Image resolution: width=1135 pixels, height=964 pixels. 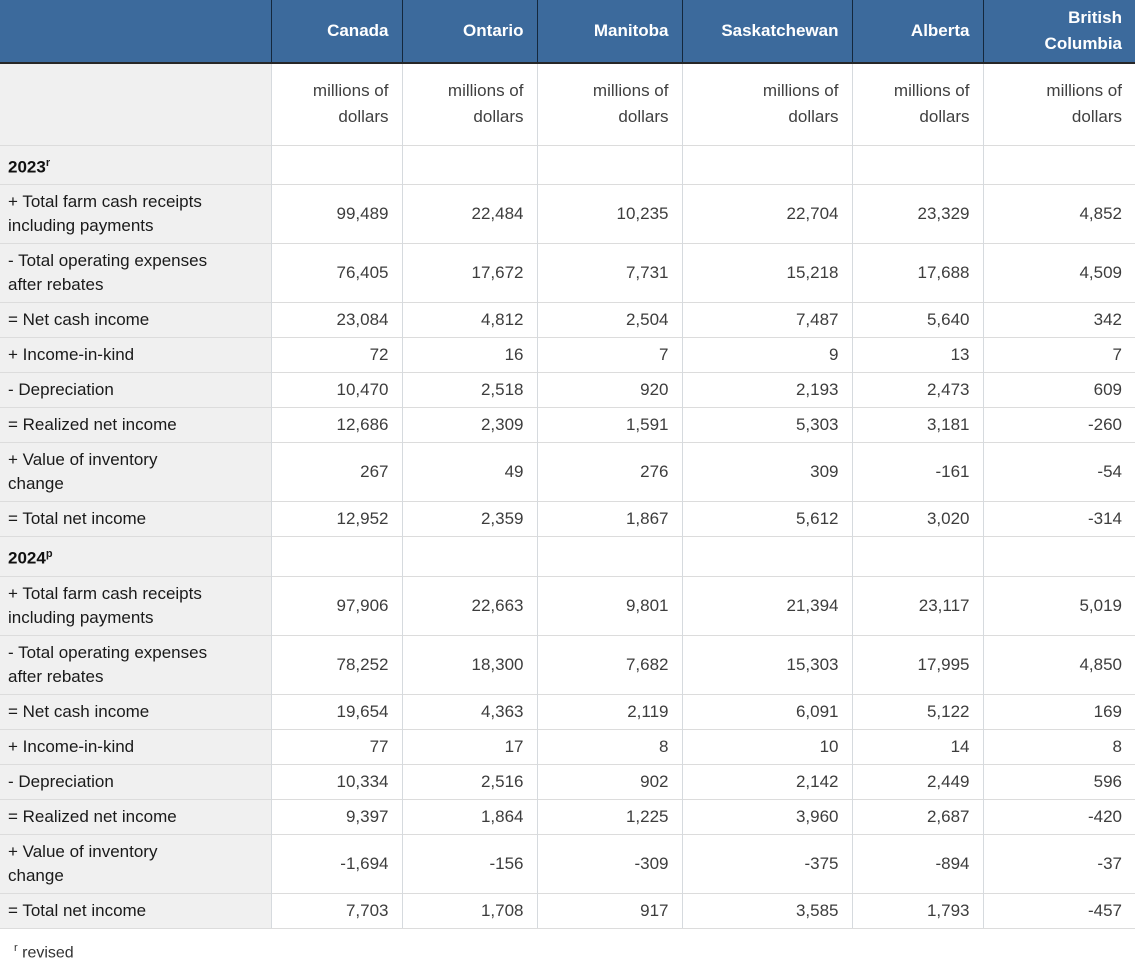 What do you see at coordinates (469, 863) in the screenshot?
I see `data-cell-ontario: -156` at bounding box center [469, 863].